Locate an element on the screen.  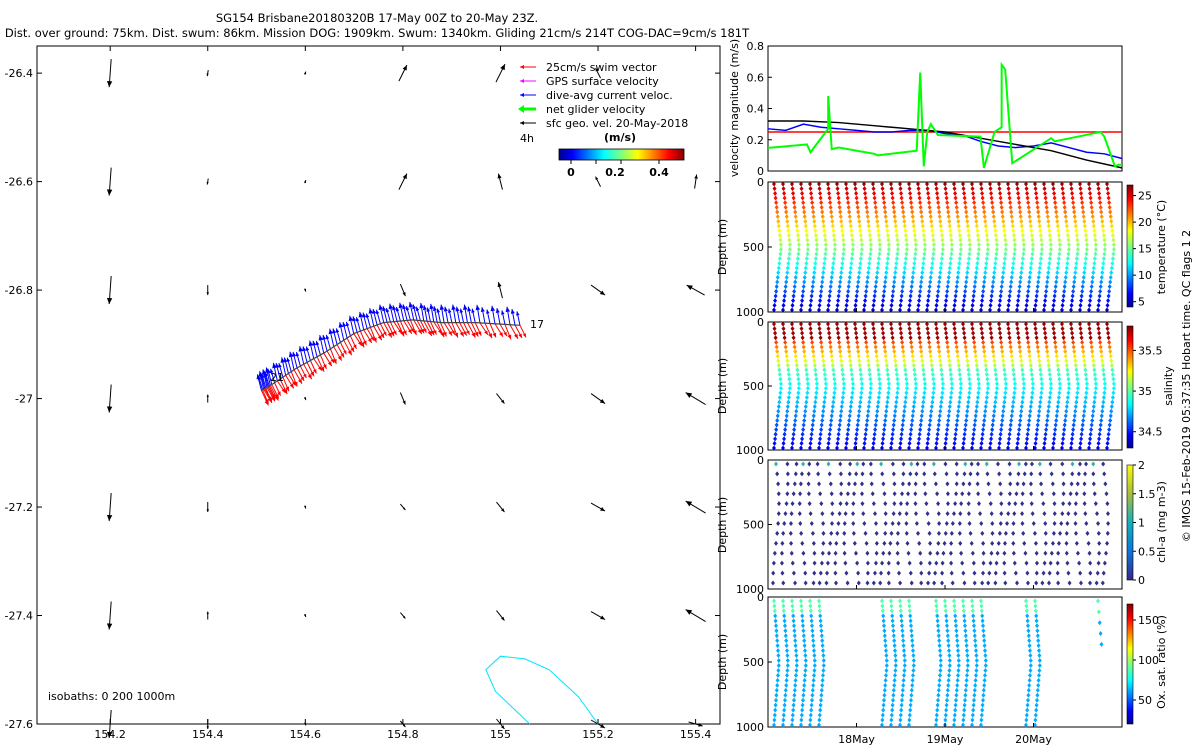
chla-ylabel: Depth (m) is located at coordinates (722, 525).